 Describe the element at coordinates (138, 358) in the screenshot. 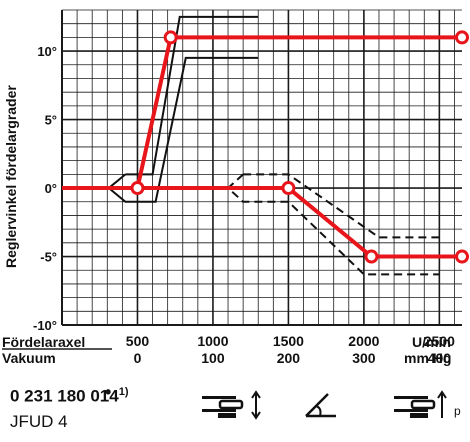

I see `x-tick-label: 0` at that location.